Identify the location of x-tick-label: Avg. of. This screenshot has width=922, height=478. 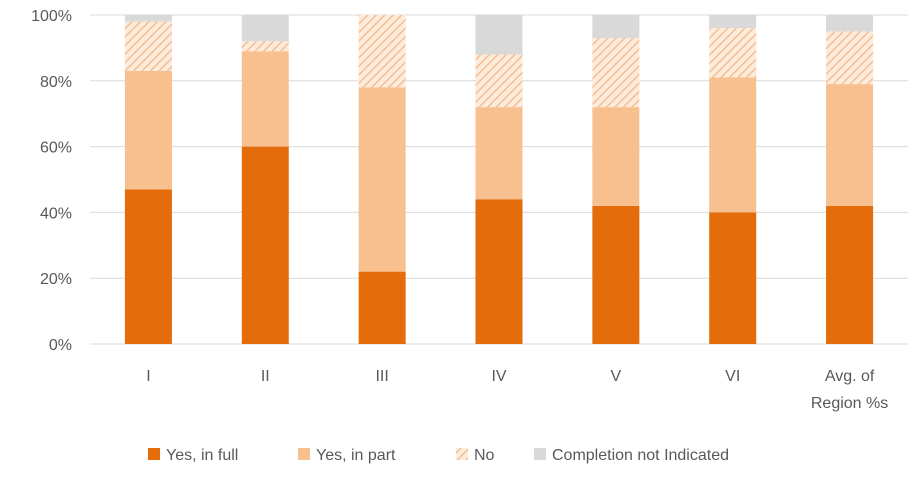
(850, 376).